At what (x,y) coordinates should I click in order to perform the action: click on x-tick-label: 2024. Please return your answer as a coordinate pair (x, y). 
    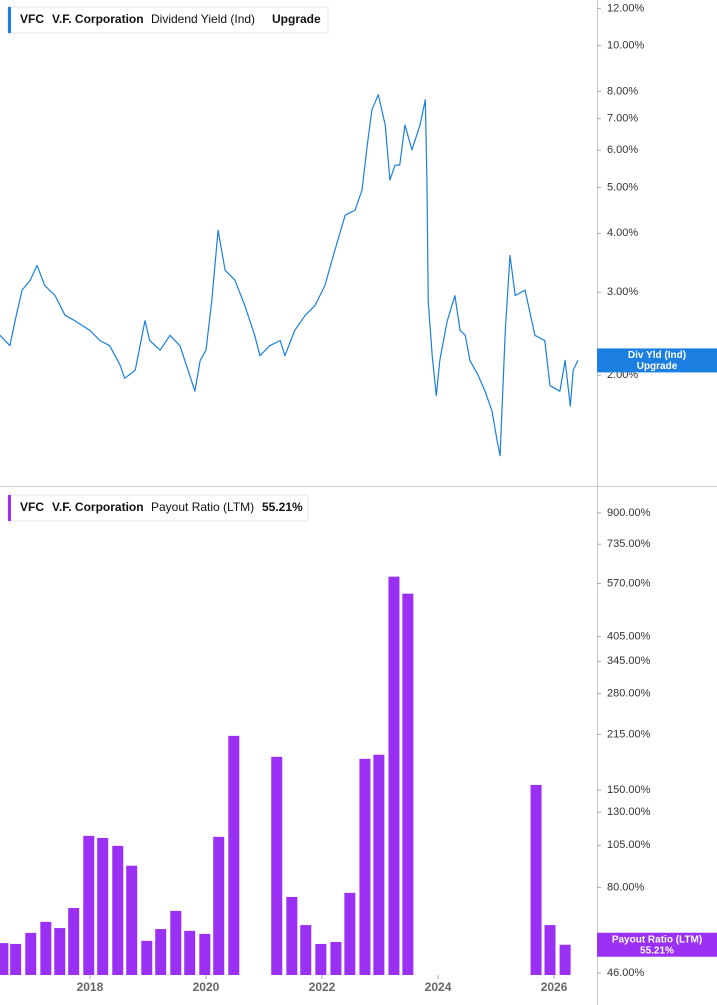
    Looking at the image, I should click on (438, 987).